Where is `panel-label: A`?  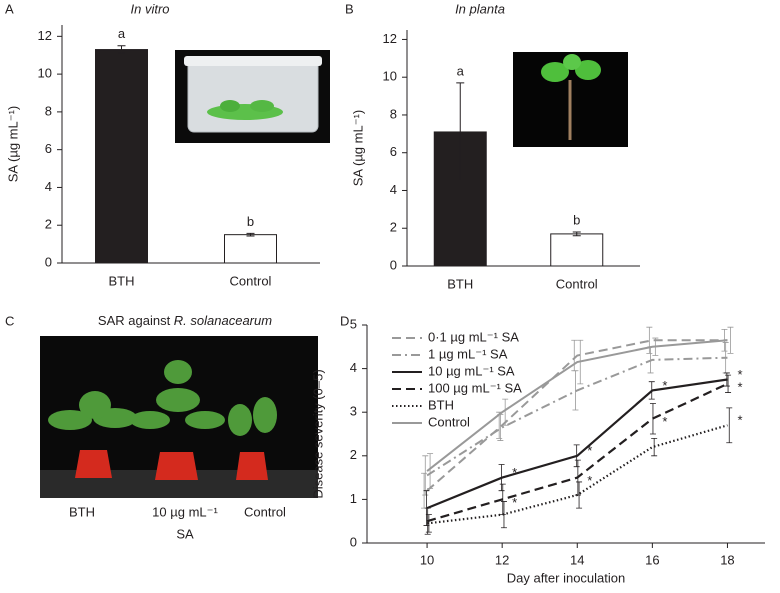
panel-label: A is located at coordinates (9, 8).